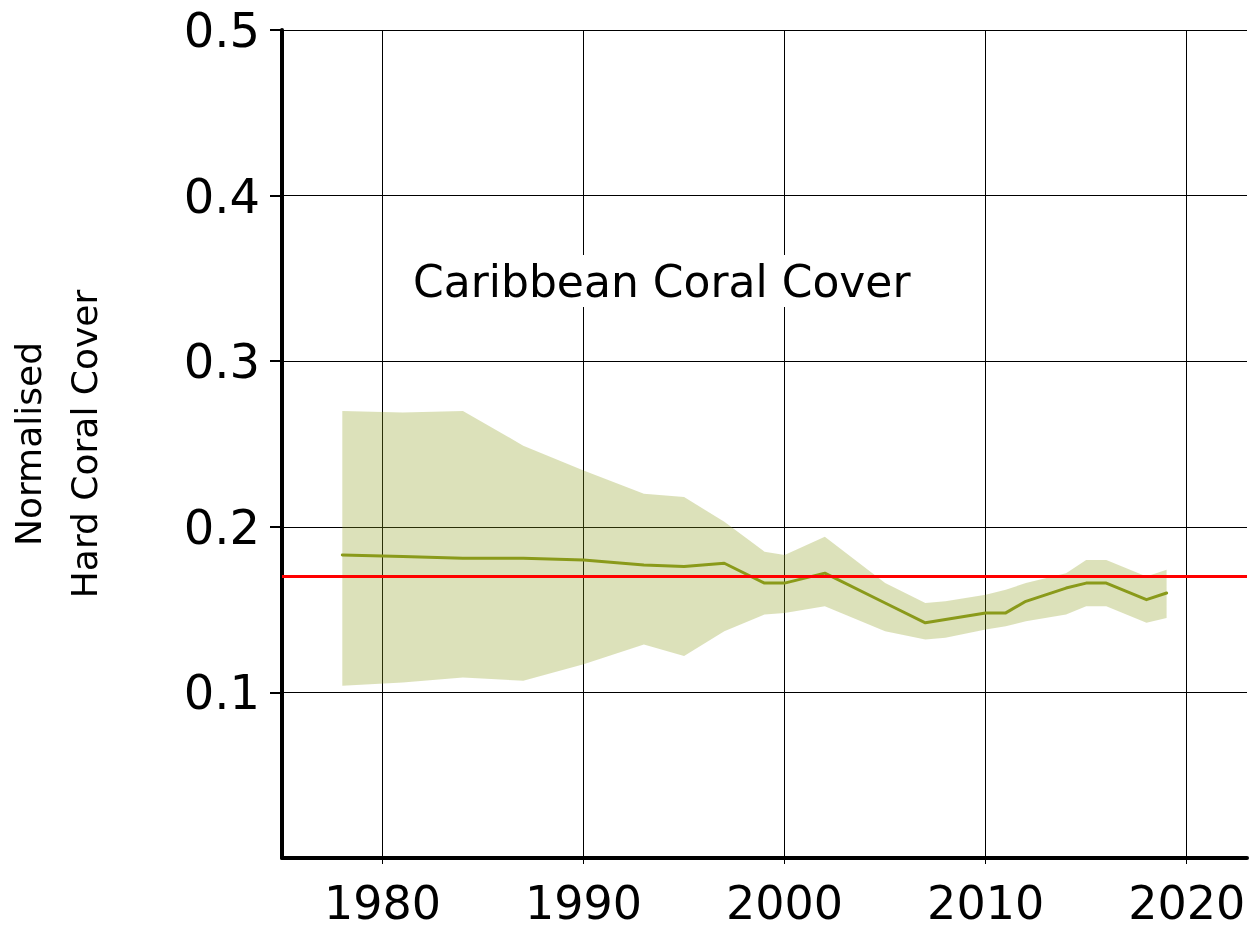 The image size is (1257, 940). I want to click on x-tick-label: 2000, so click(785, 903).